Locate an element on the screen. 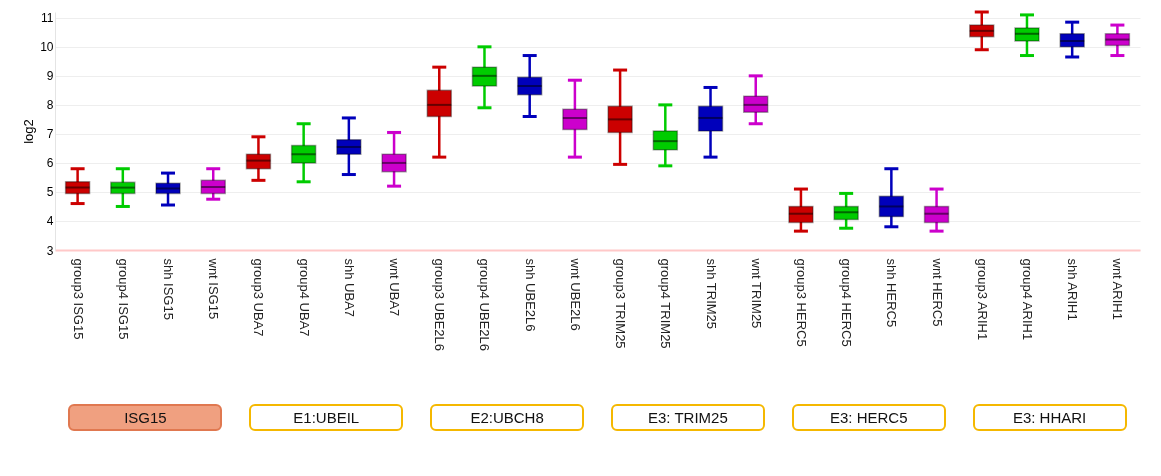  x-tick-label: group4 UBA7 is located at coordinates (304, 297).